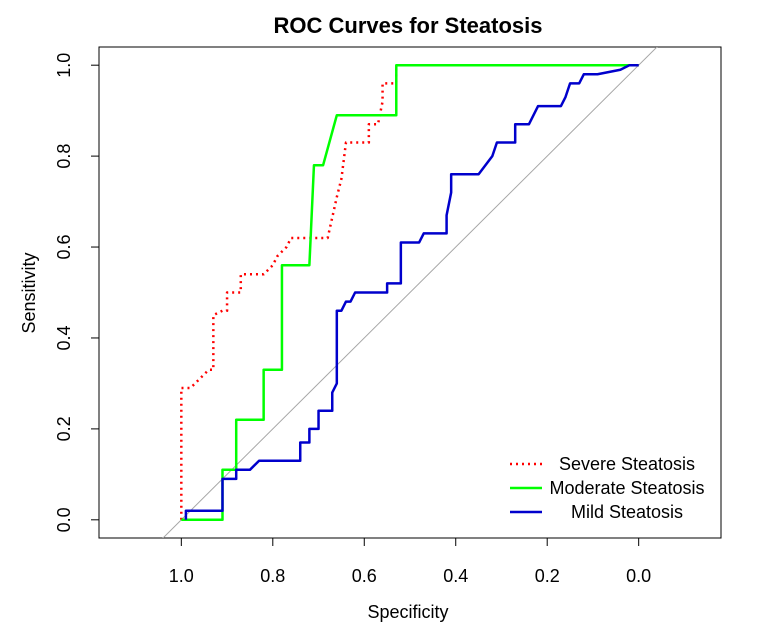 This screenshot has width=772, height=638. Describe the element at coordinates (627, 512) in the screenshot. I see `legend-label: Mild Steatosis` at that location.